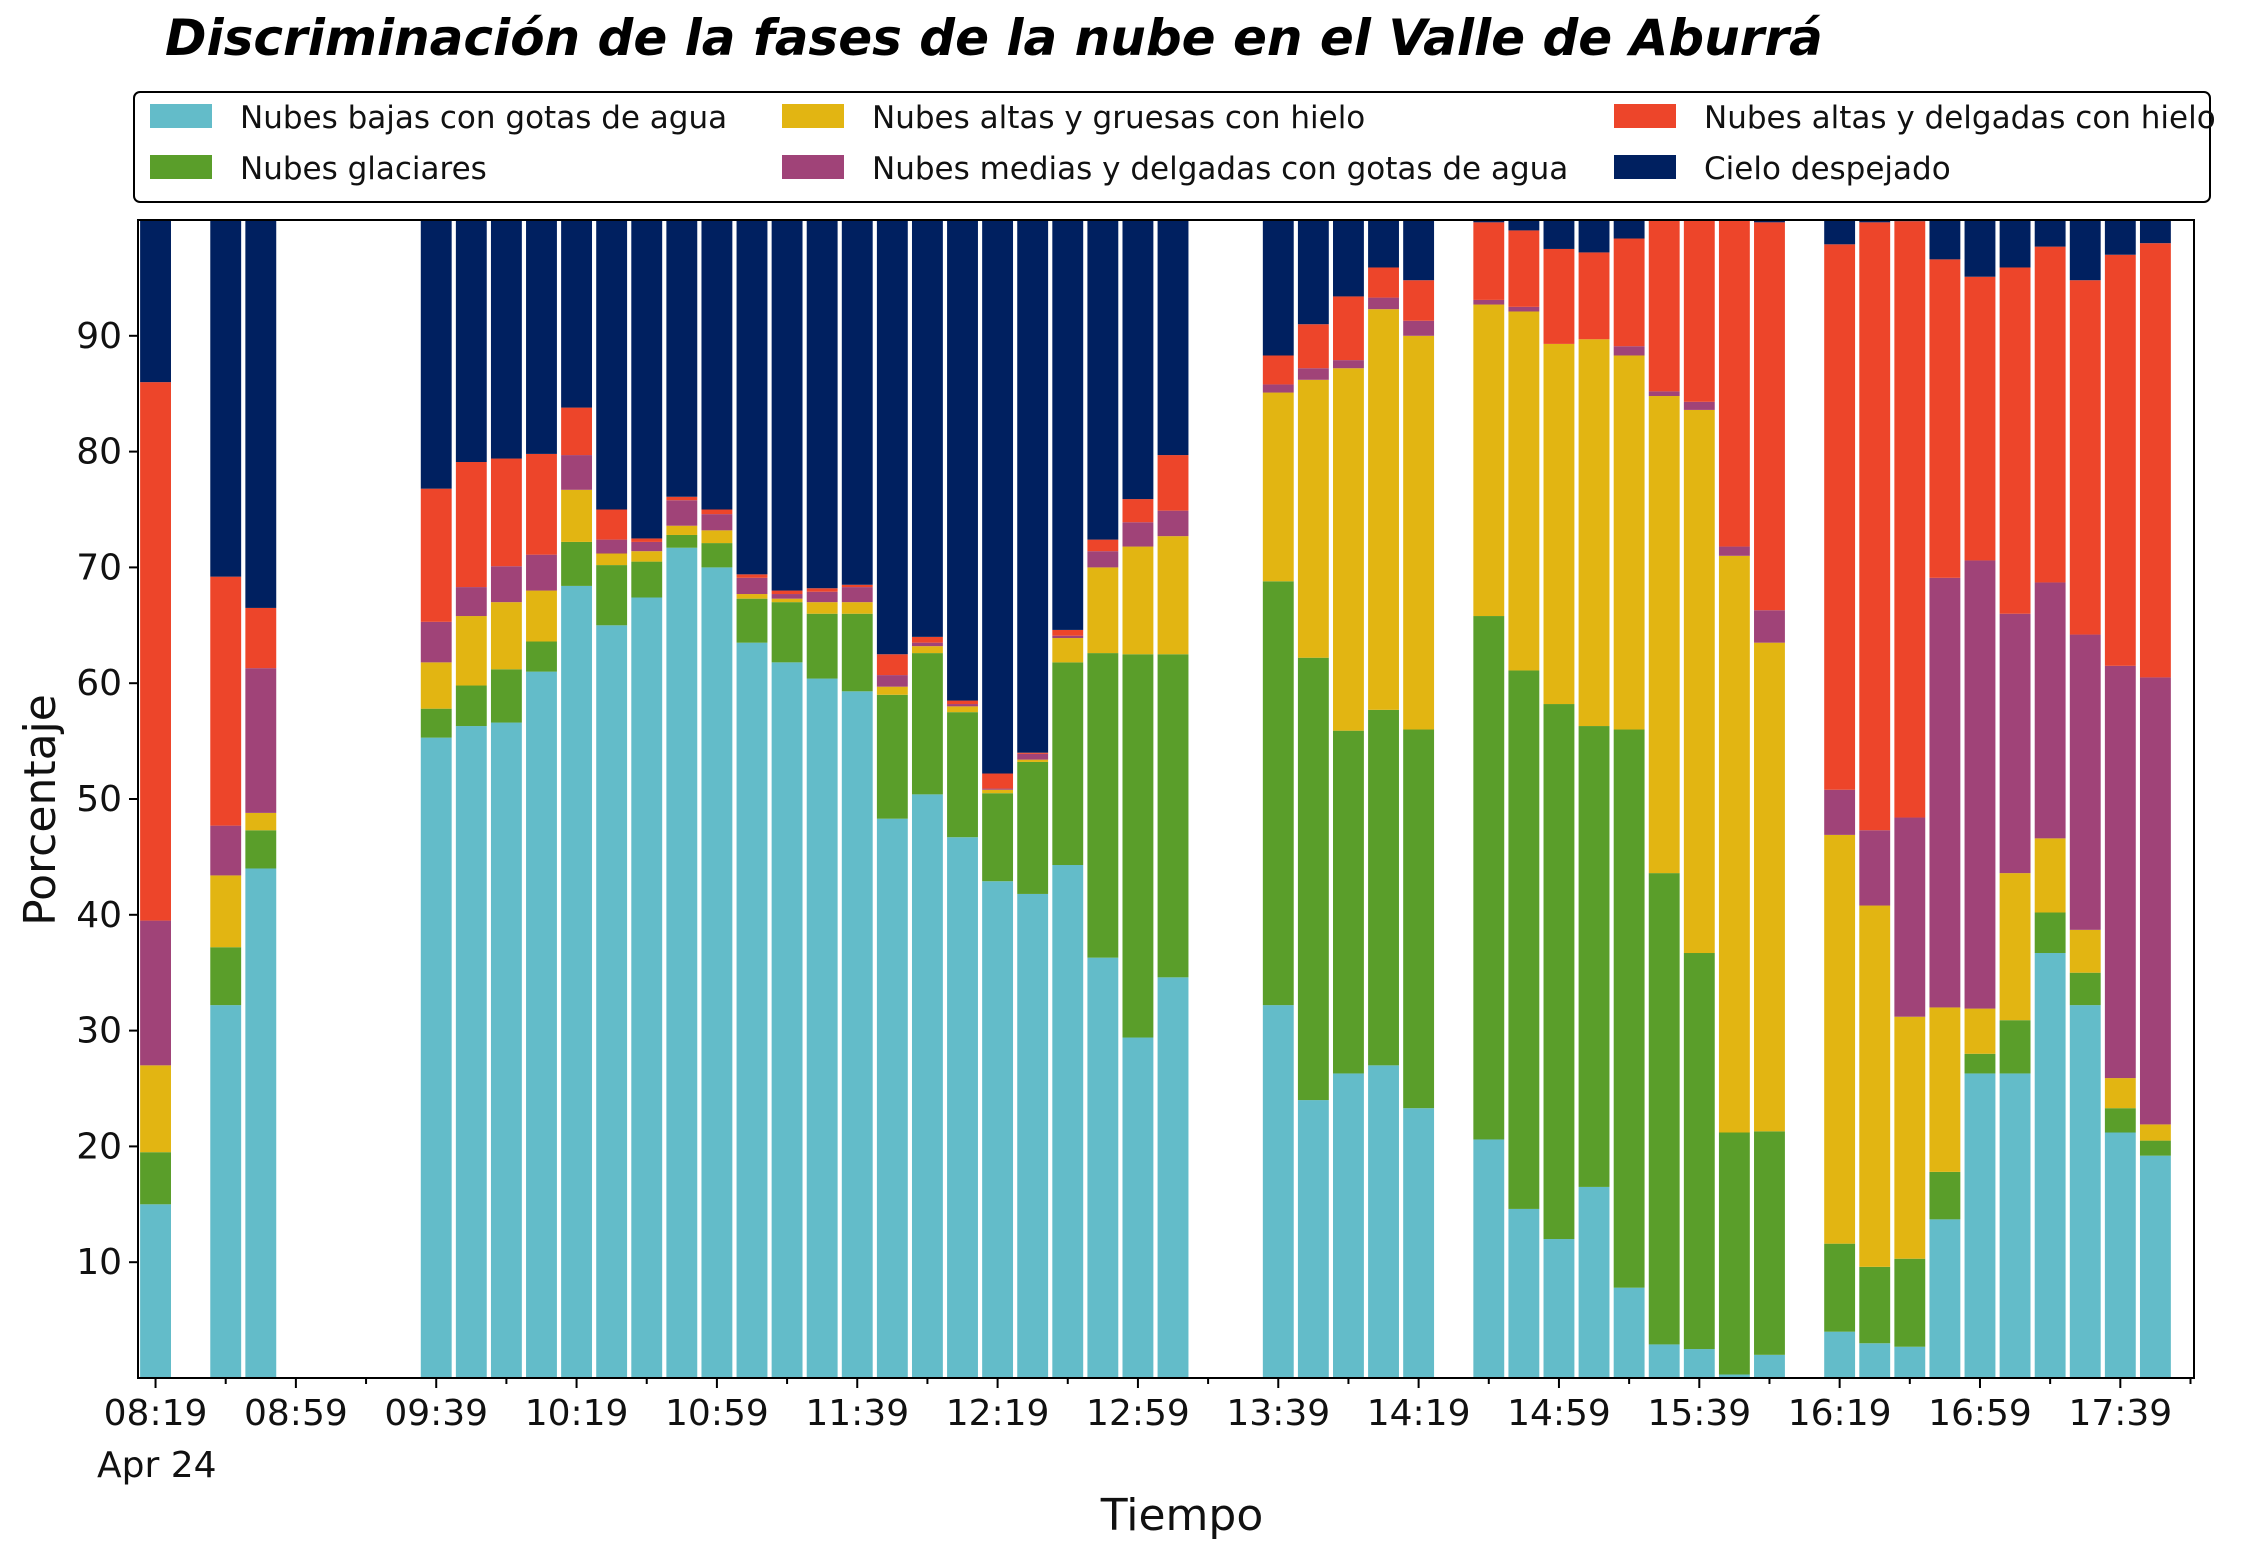 The width and height of the screenshot is (2244, 1559). I want to click on x-tick-label: 11:39, so click(857, 1413).